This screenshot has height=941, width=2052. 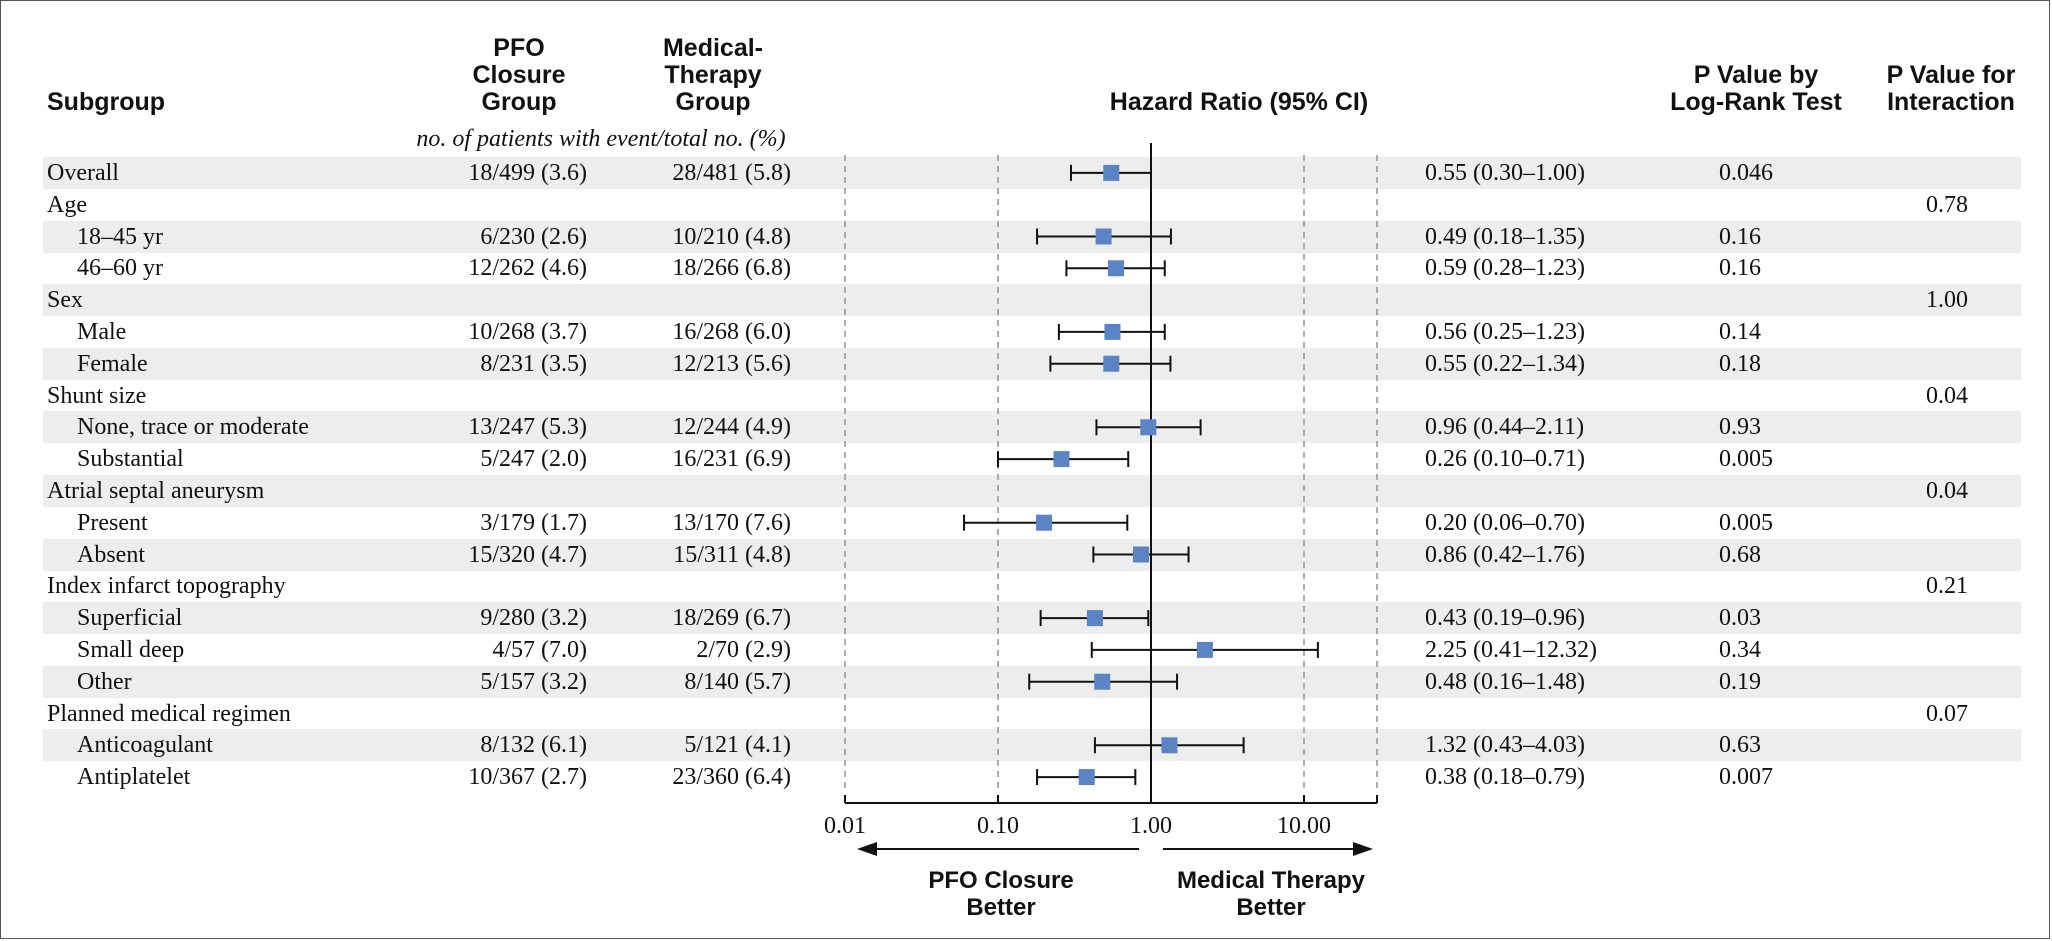 What do you see at coordinates (1271, 894) in the screenshot?
I see `label-medical-therapy-better: Medical Therapy Better` at bounding box center [1271, 894].